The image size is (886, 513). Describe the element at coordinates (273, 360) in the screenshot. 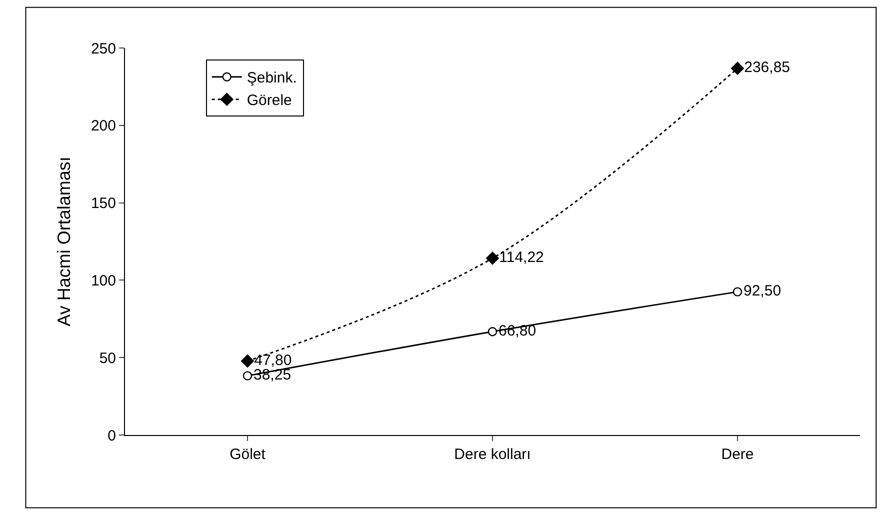

I see `data-label: 47,80` at that location.